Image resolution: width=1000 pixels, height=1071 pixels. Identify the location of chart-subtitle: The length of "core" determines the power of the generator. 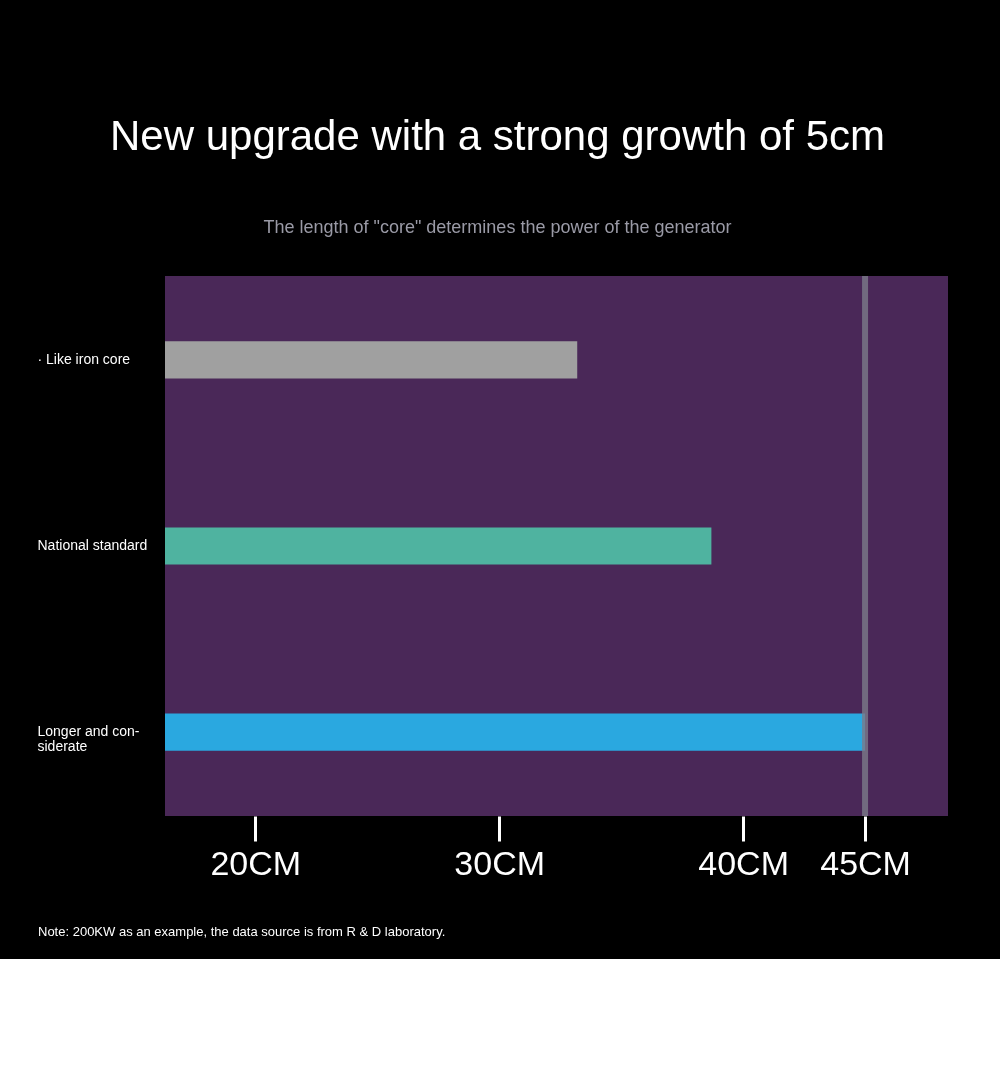
(497, 227).